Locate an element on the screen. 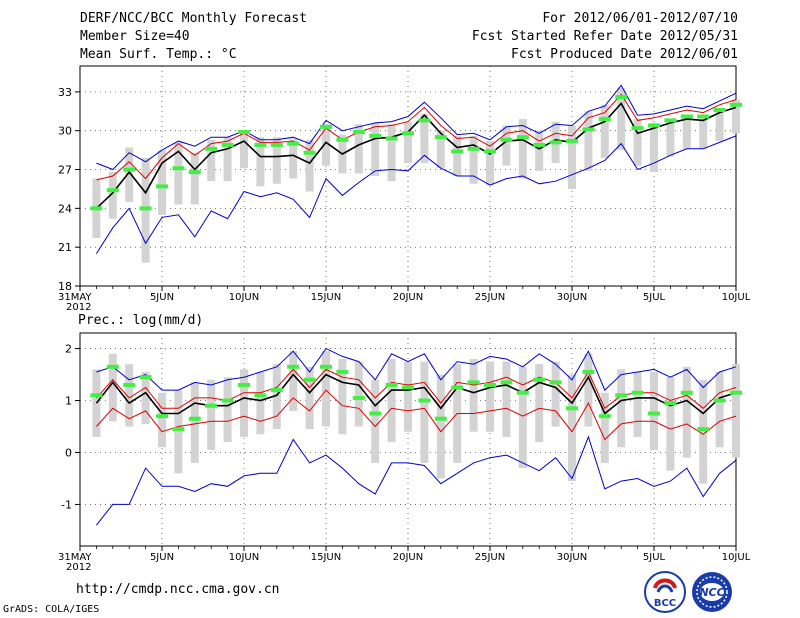 The width and height of the screenshot is (800, 618). forecast-title: DERF/NCC/BCC Monthly Forecast is located at coordinates (193, 18).